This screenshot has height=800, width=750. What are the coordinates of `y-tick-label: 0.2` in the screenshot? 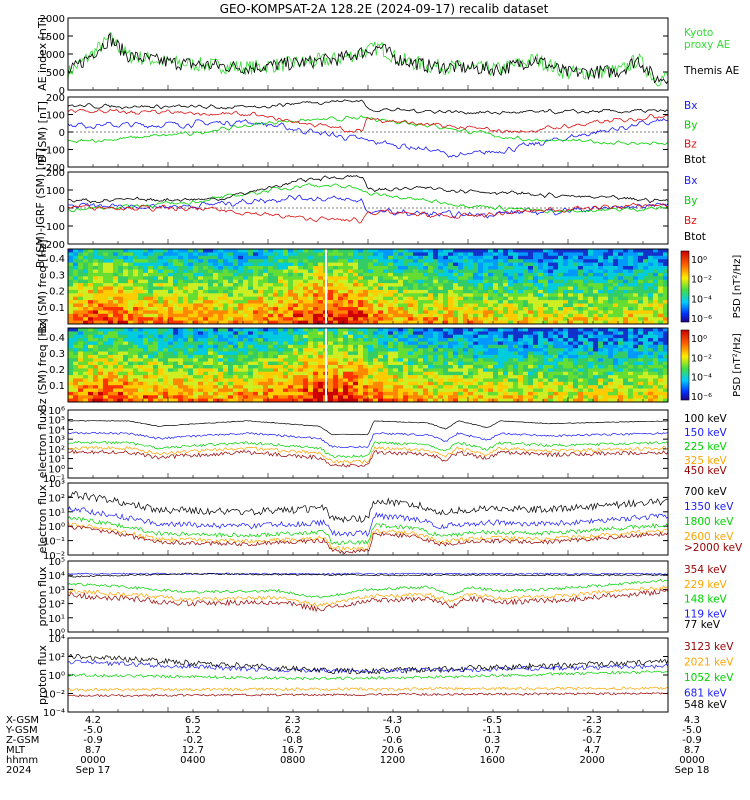 It's located at (57, 370).